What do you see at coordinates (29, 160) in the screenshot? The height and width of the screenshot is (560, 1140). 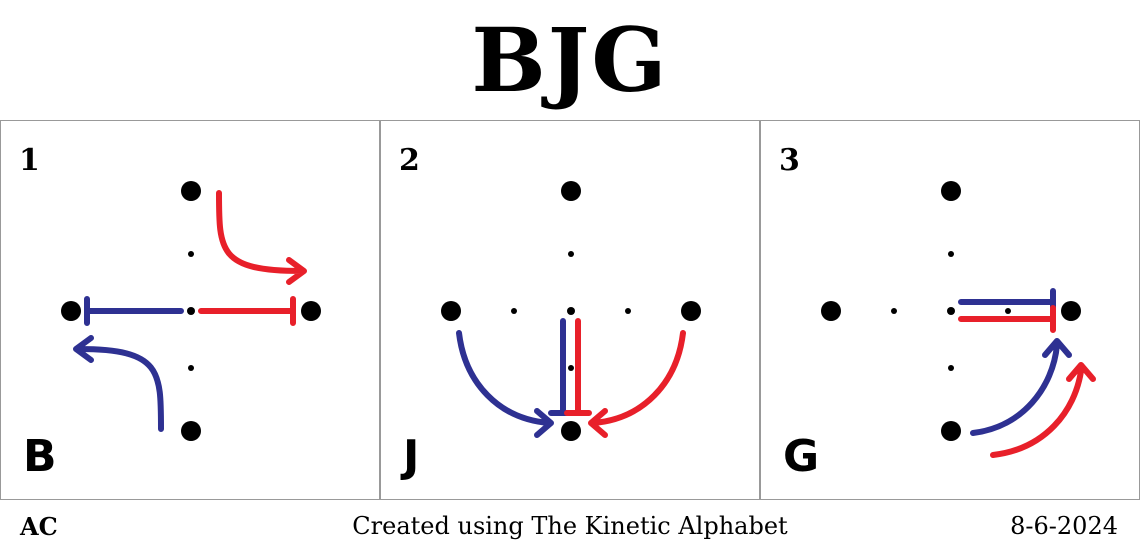 I see `panel-number: 1` at bounding box center [29, 160].